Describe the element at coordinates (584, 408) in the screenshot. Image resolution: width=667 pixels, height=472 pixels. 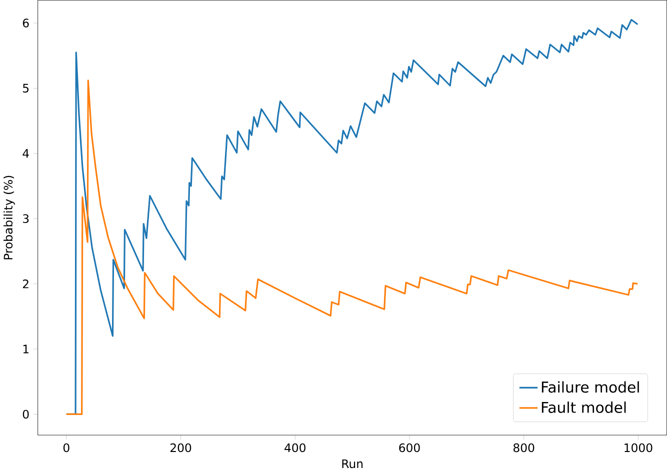
I see `legend-label: Fault model` at that location.